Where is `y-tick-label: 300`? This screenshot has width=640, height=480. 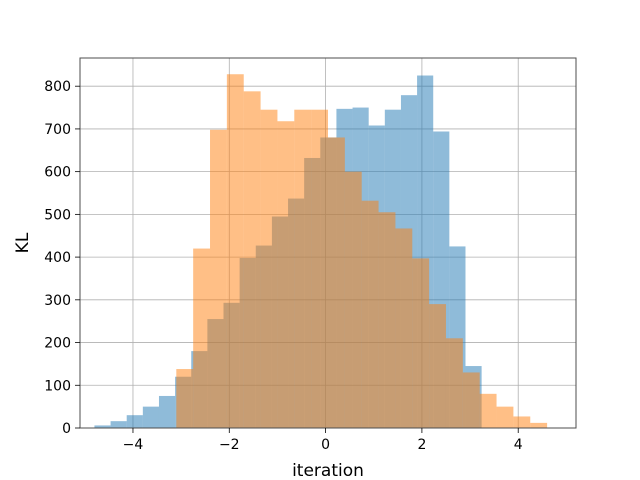 y-tick-label: 300 is located at coordinates (57, 301).